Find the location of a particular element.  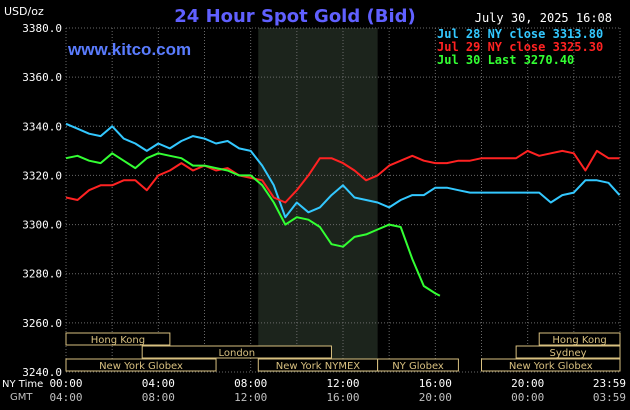

y-tick-label: 3360.0 is located at coordinates (42, 77).